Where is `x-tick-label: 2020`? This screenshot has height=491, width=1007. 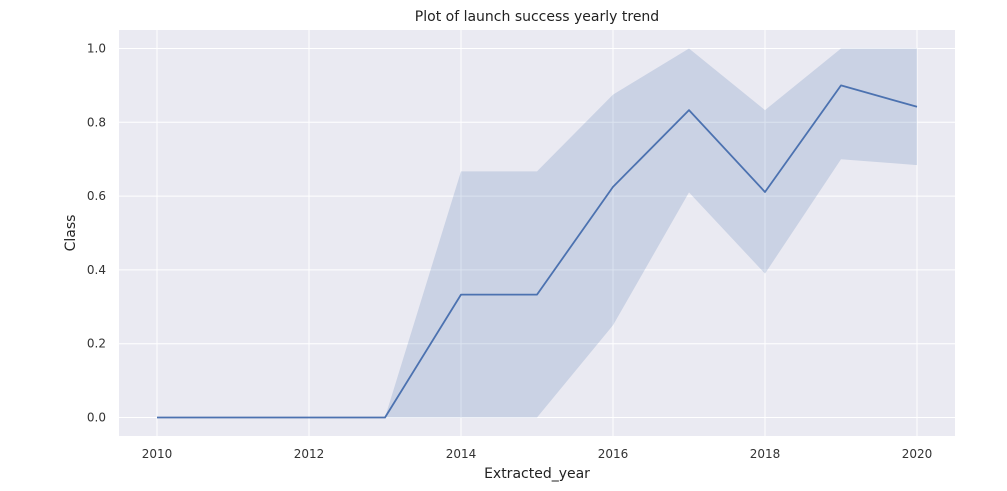 x-tick-label: 2020 is located at coordinates (917, 454).